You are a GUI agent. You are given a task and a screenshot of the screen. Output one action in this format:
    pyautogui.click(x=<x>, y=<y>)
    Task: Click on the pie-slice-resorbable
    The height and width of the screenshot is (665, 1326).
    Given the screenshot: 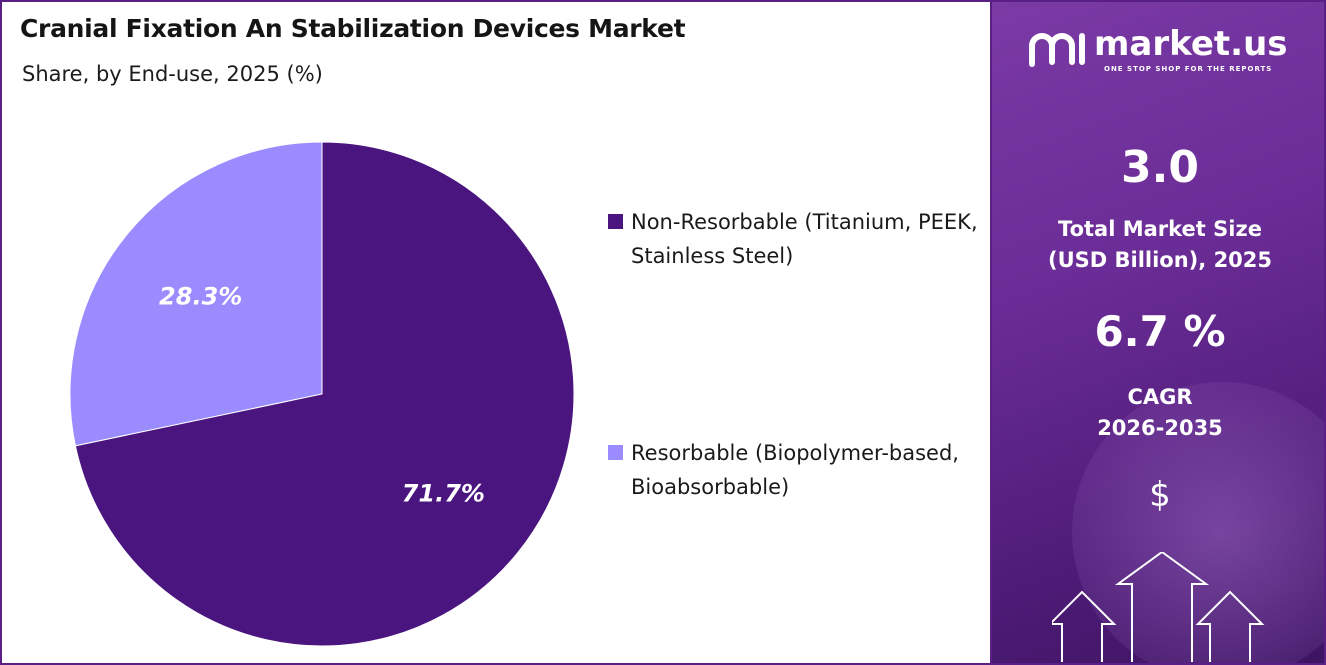 What is the action you would take?
    pyautogui.click(x=196, y=294)
    